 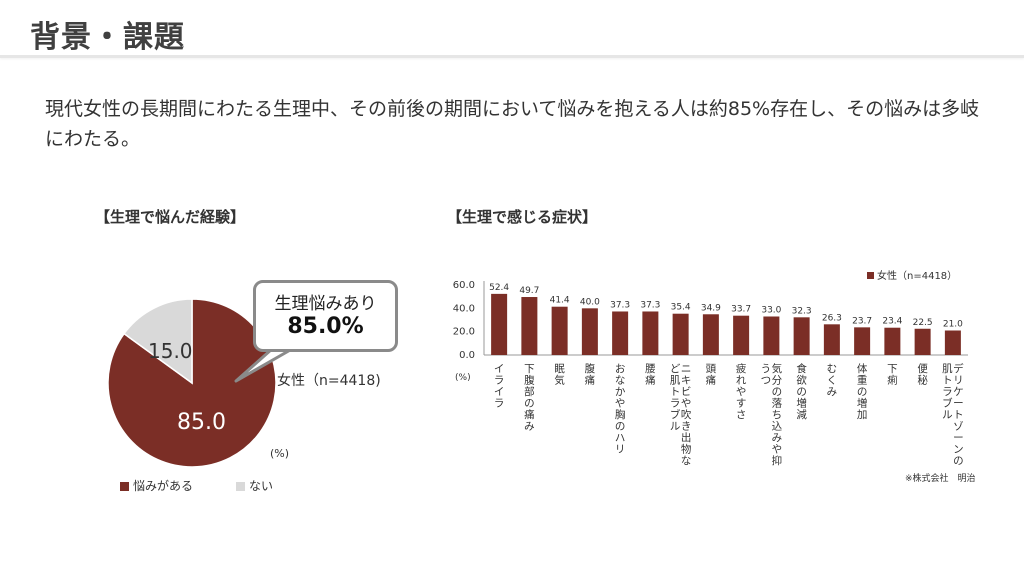 I want to click on x-tick-char: お, so click(x=620, y=369).